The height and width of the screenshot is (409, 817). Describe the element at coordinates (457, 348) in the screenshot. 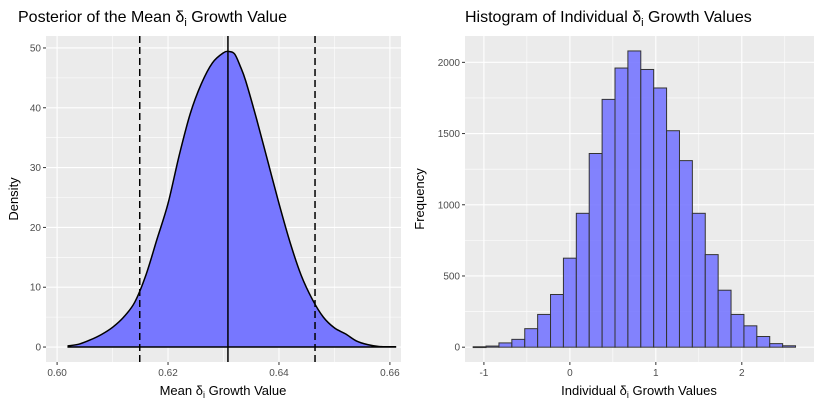

I see `histogram-y-tick-label: 0` at that location.